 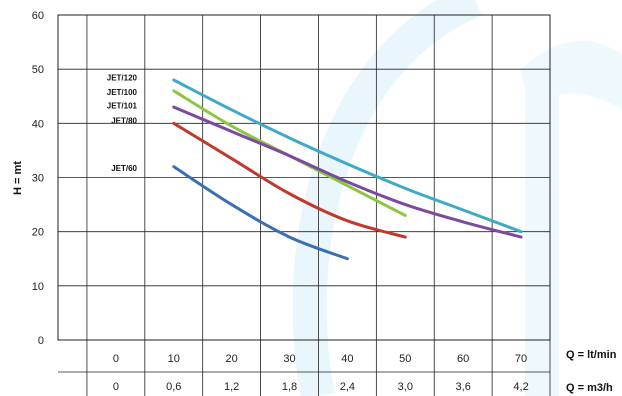 What do you see at coordinates (591, 355) in the screenshot?
I see `x-axis-title-primary: Q = lt/min` at bounding box center [591, 355].